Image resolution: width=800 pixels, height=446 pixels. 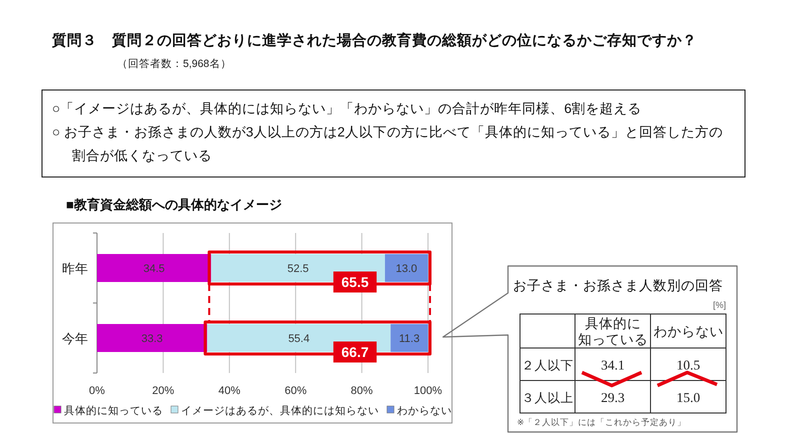 I want to click on data-label: 11.3, so click(x=409, y=339).